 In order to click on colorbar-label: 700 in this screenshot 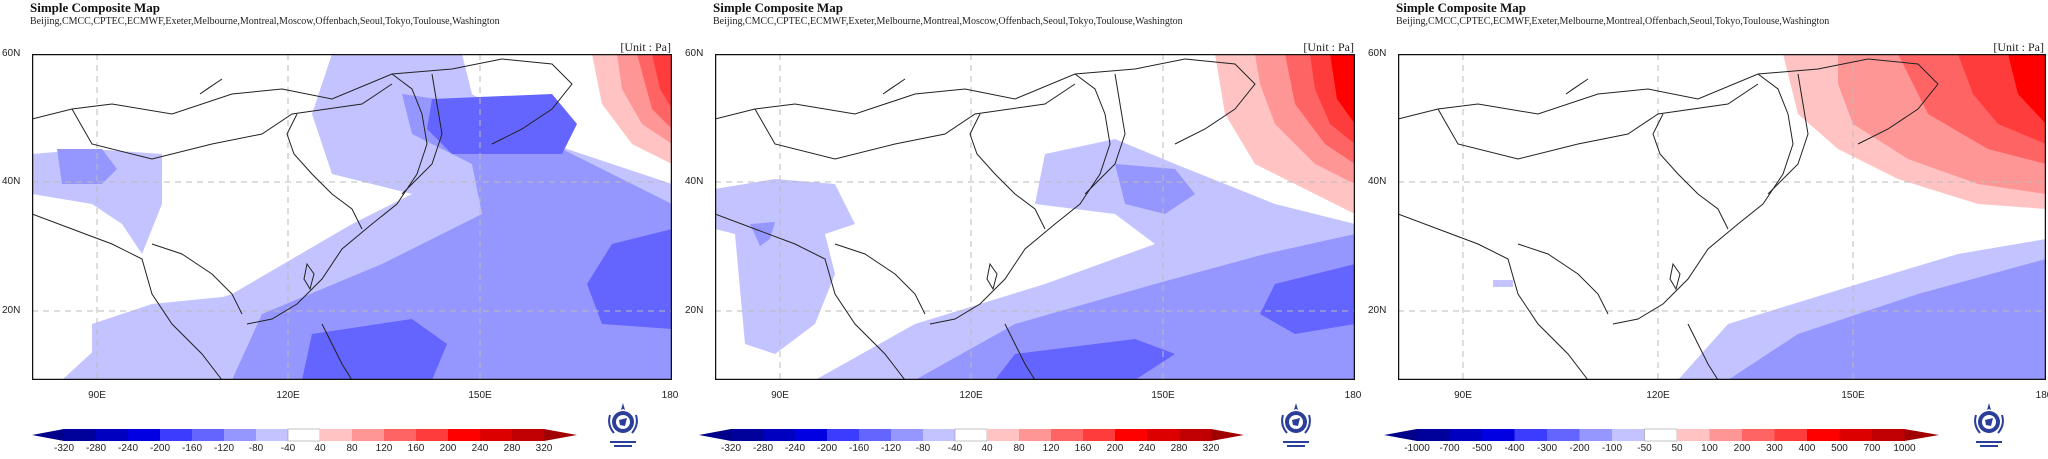, I will do `click(1872, 448)`.